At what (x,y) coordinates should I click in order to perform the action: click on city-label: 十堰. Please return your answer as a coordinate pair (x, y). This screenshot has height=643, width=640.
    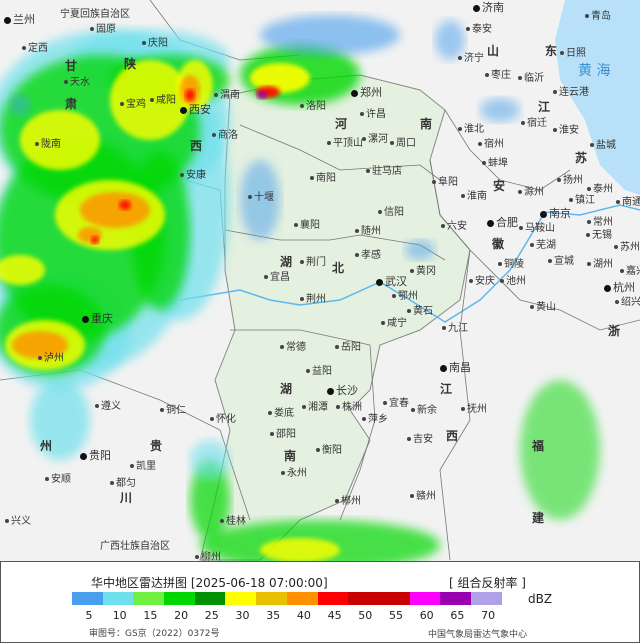
    Looking at the image, I should click on (261, 197).